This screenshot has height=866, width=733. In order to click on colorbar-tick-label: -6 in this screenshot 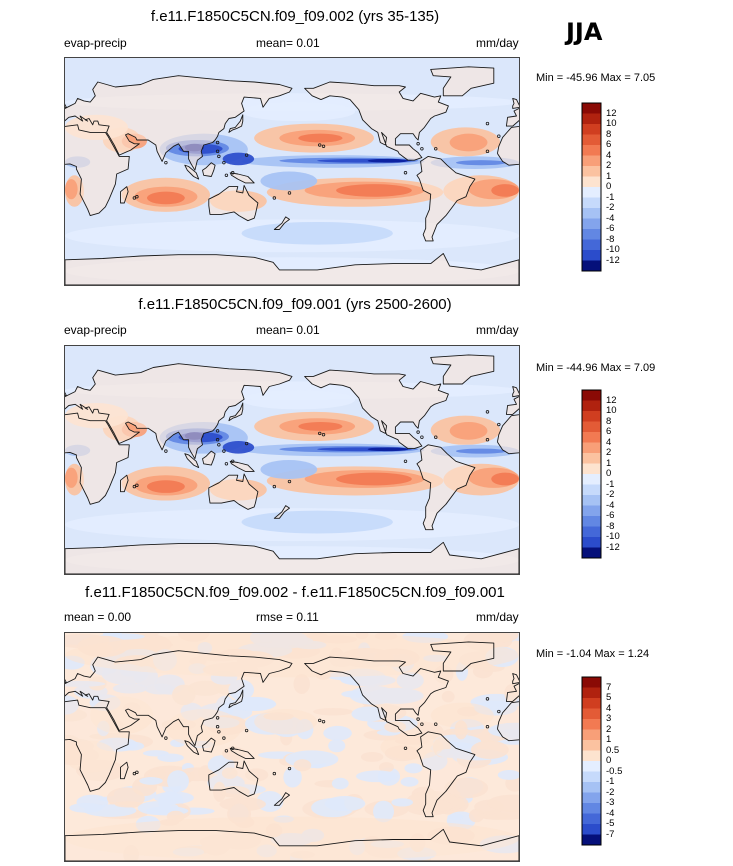, I will do `click(610, 228)`.